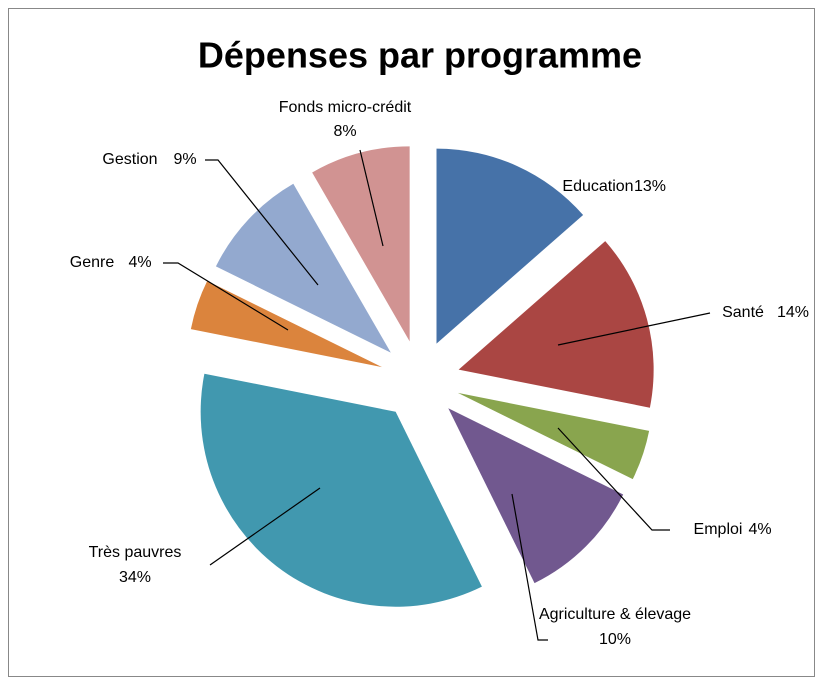 The height and width of the screenshot is (677, 823). Describe the element at coordinates (597, 186) in the screenshot. I see `slice-label: Education` at that location.